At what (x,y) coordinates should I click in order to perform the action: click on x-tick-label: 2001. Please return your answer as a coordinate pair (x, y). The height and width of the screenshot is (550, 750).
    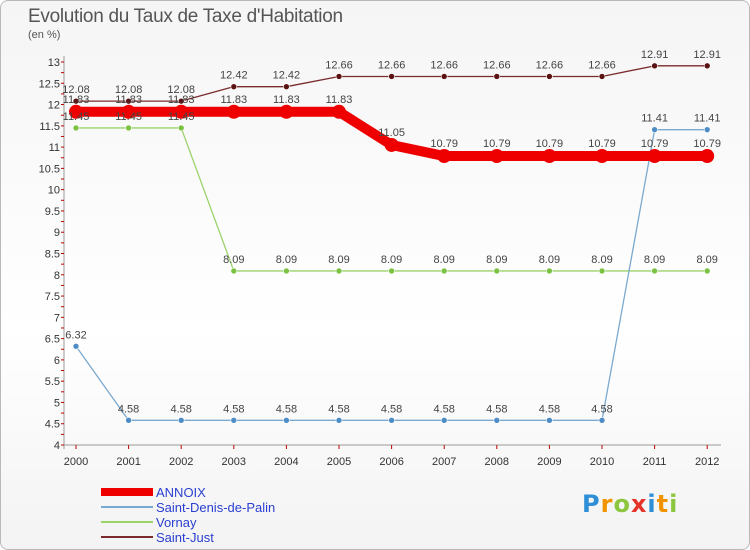
    Looking at the image, I should click on (128, 462).